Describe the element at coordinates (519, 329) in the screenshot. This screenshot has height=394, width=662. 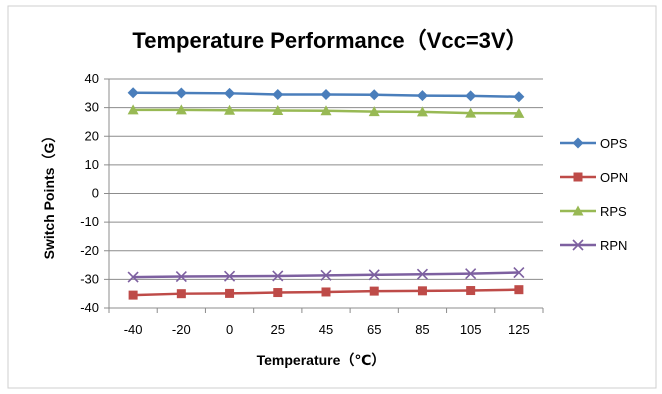
I see `x-tick-label: 125` at that location.